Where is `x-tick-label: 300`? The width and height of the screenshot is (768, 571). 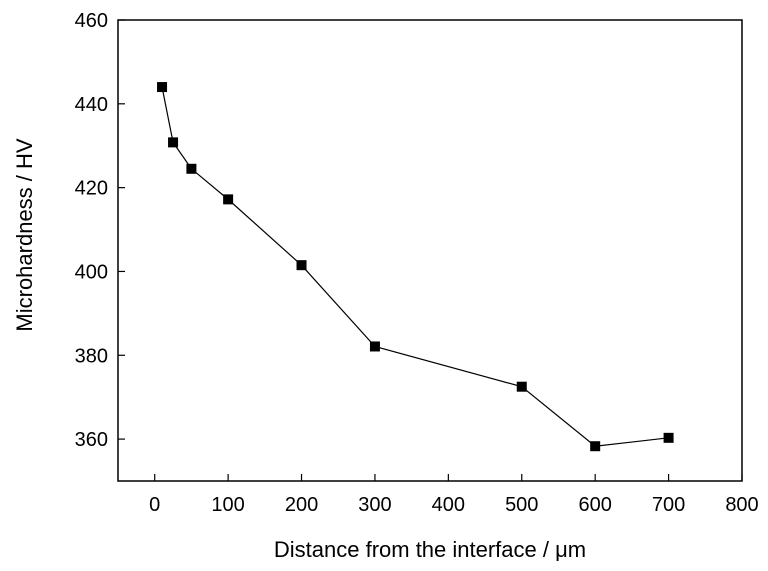 x-tick-label: 300 is located at coordinates (374, 505).